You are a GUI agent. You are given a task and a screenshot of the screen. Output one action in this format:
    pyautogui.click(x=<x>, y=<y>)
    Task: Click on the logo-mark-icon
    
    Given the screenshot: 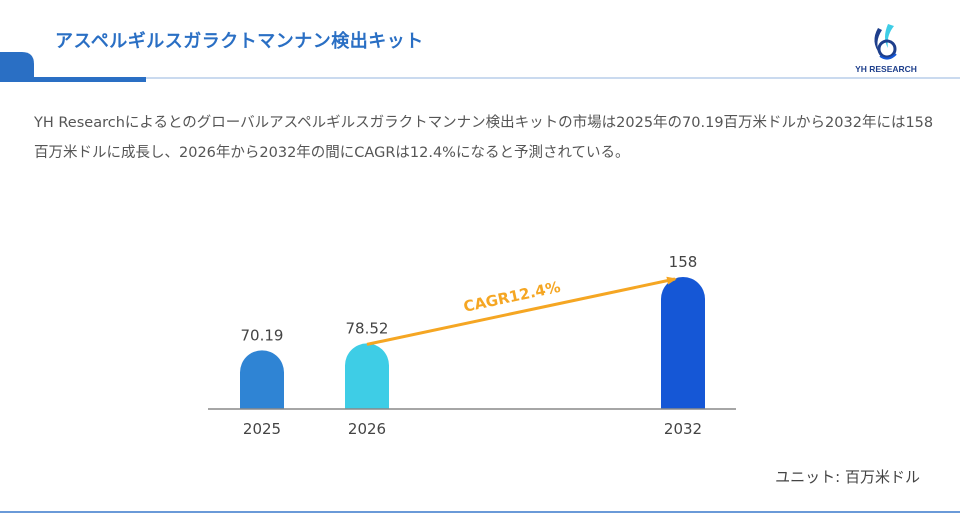 What is the action you would take?
    pyautogui.click(x=885, y=42)
    